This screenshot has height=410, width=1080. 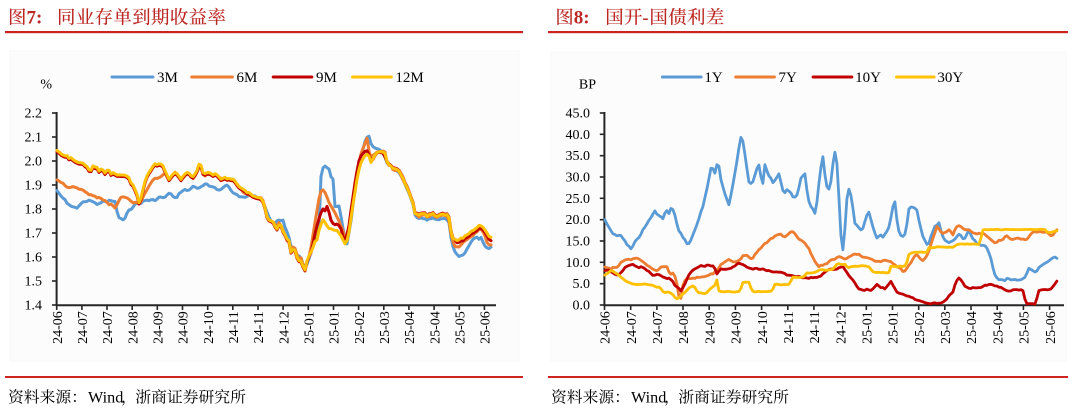 What do you see at coordinates (35, 18) in the screenshot?
I see `svg-text: 7:` at bounding box center [35, 18].